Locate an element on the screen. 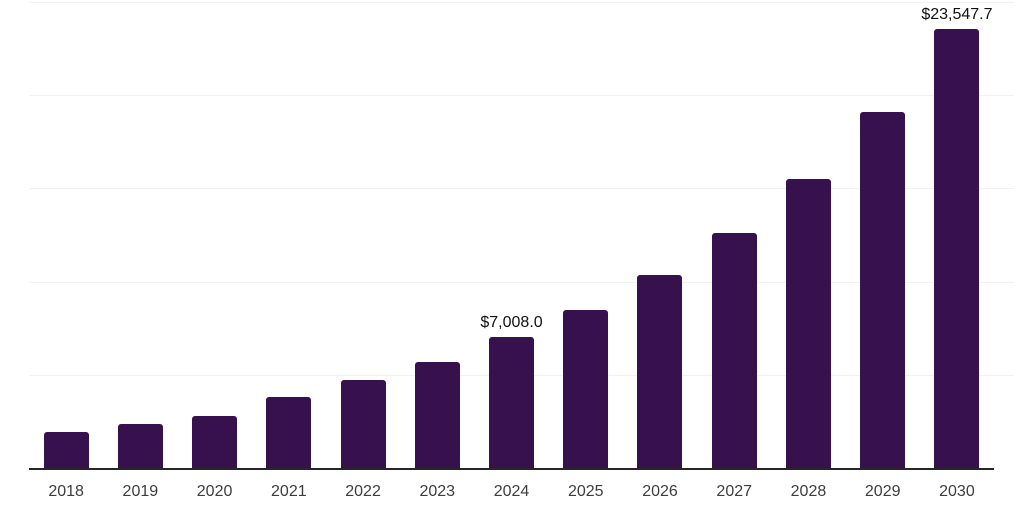  bar-slot-2026 is located at coordinates (660, 234).